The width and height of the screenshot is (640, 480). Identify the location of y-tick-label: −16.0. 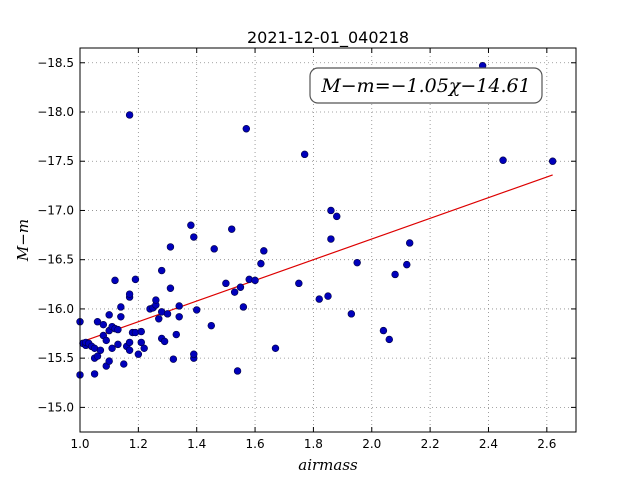
(55, 309).